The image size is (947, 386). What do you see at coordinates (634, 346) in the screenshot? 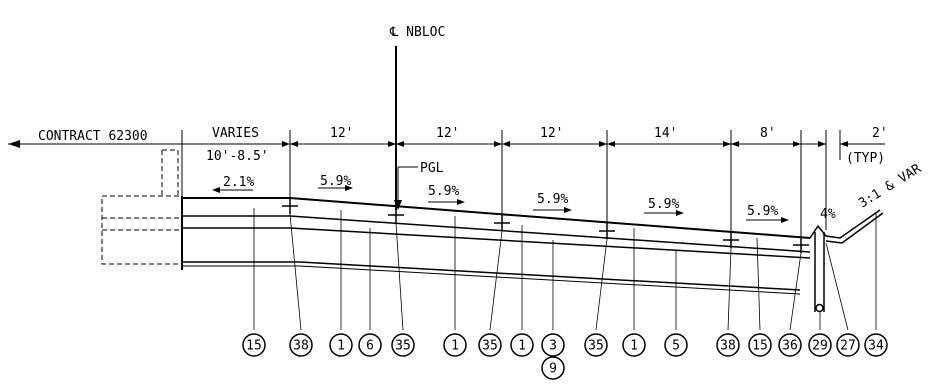
I see `callout-11: 1` at bounding box center [634, 346].